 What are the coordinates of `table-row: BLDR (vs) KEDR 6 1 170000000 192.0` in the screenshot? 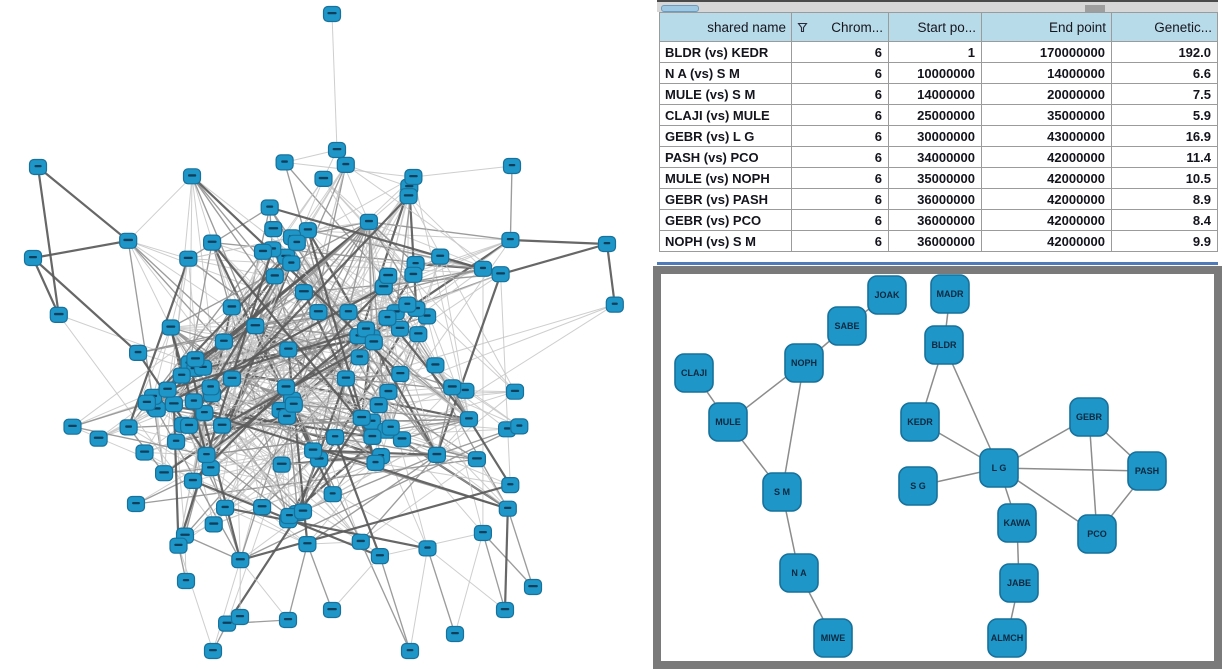 It's located at (938, 52).